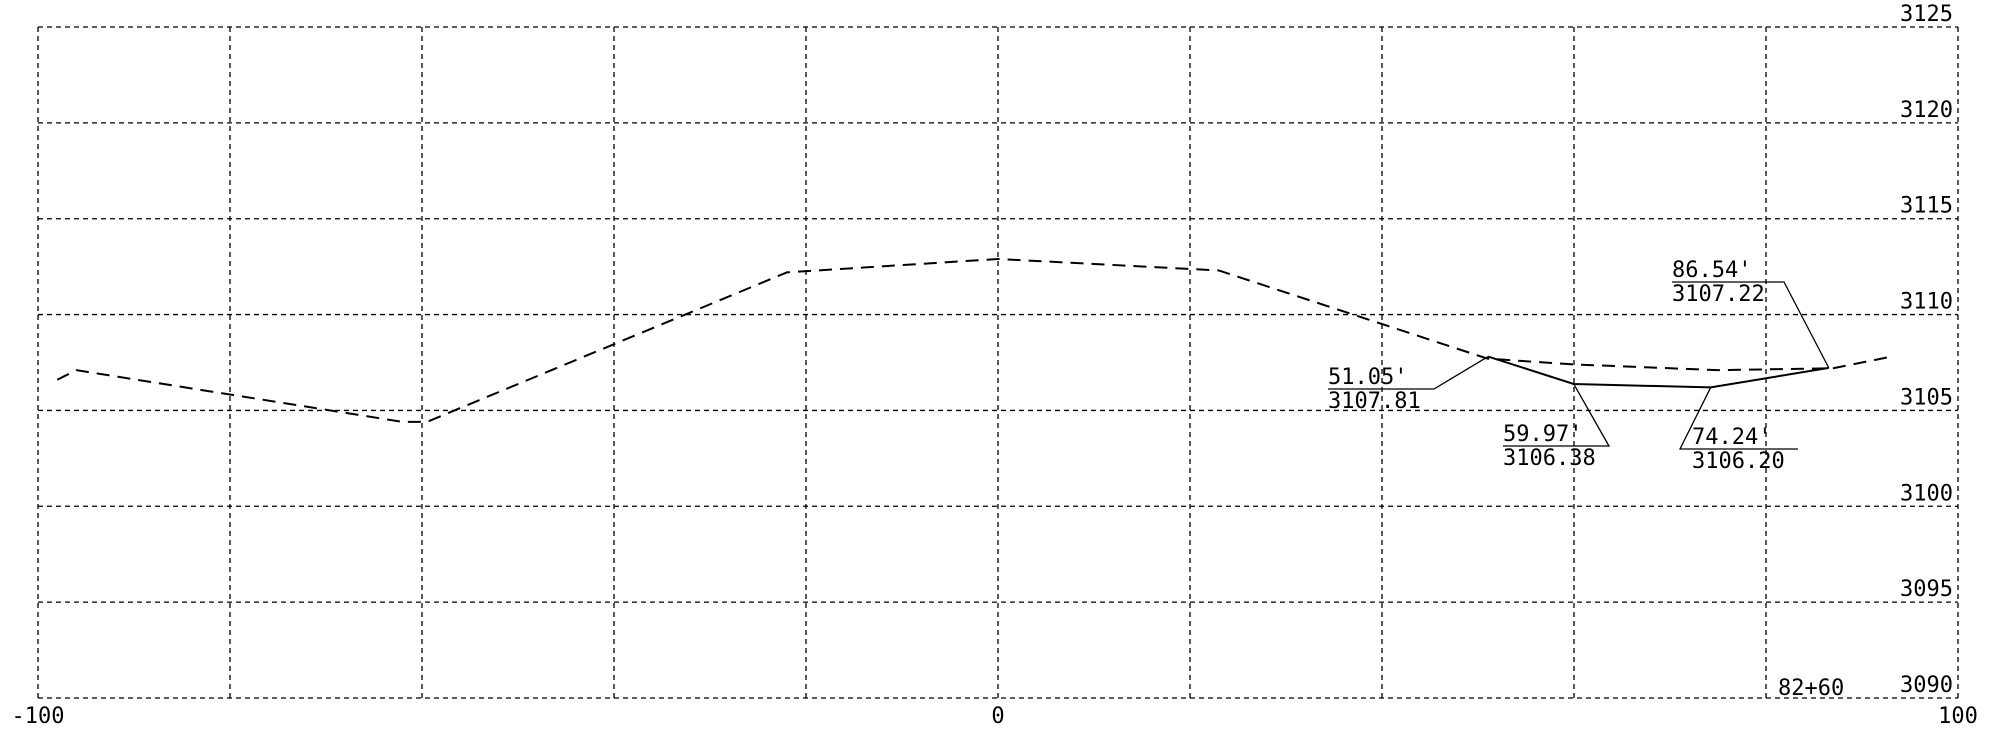 The width and height of the screenshot is (2005, 732). What do you see at coordinates (997, 716) in the screenshot?
I see `x-tick-label: 0` at bounding box center [997, 716].